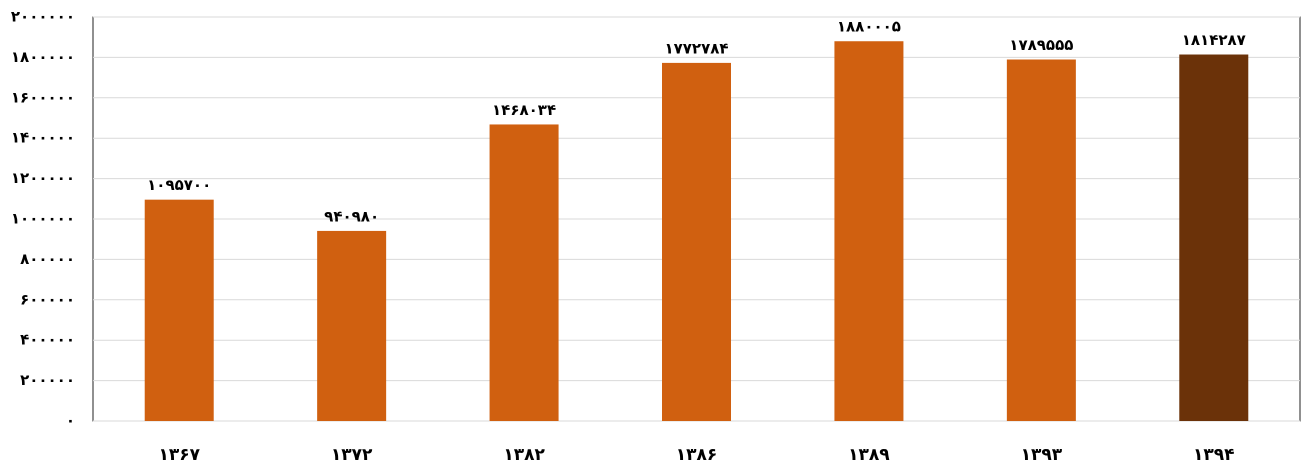 The width and height of the screenshot is (1309, 468). I want to click on y-tick-label: ۱۶۰۰۰۰۰, so click(43, 97).